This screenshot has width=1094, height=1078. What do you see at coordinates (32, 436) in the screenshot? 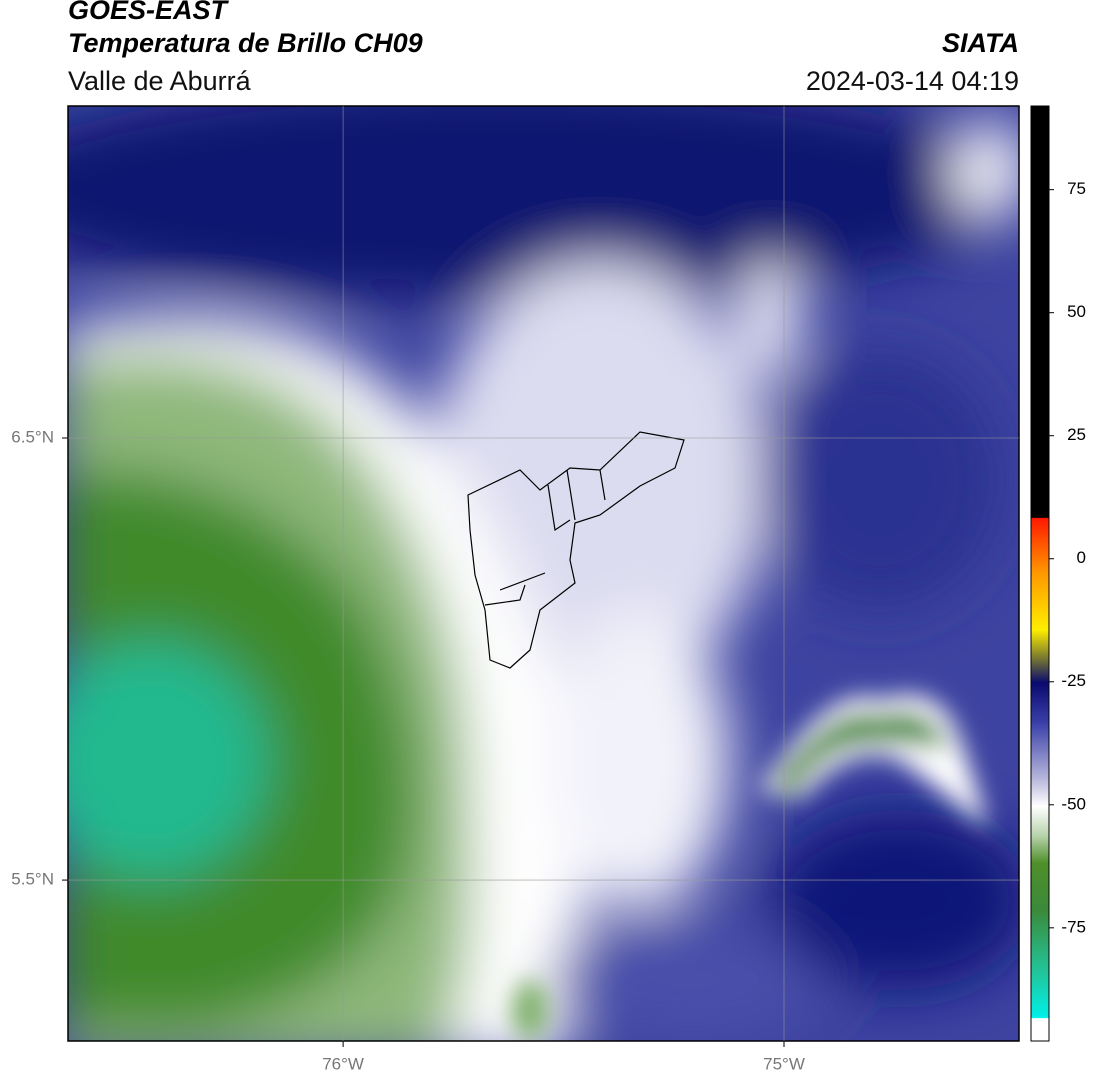
I see `y-tick-label: 6.5°N` at bounding box center [32, 436].